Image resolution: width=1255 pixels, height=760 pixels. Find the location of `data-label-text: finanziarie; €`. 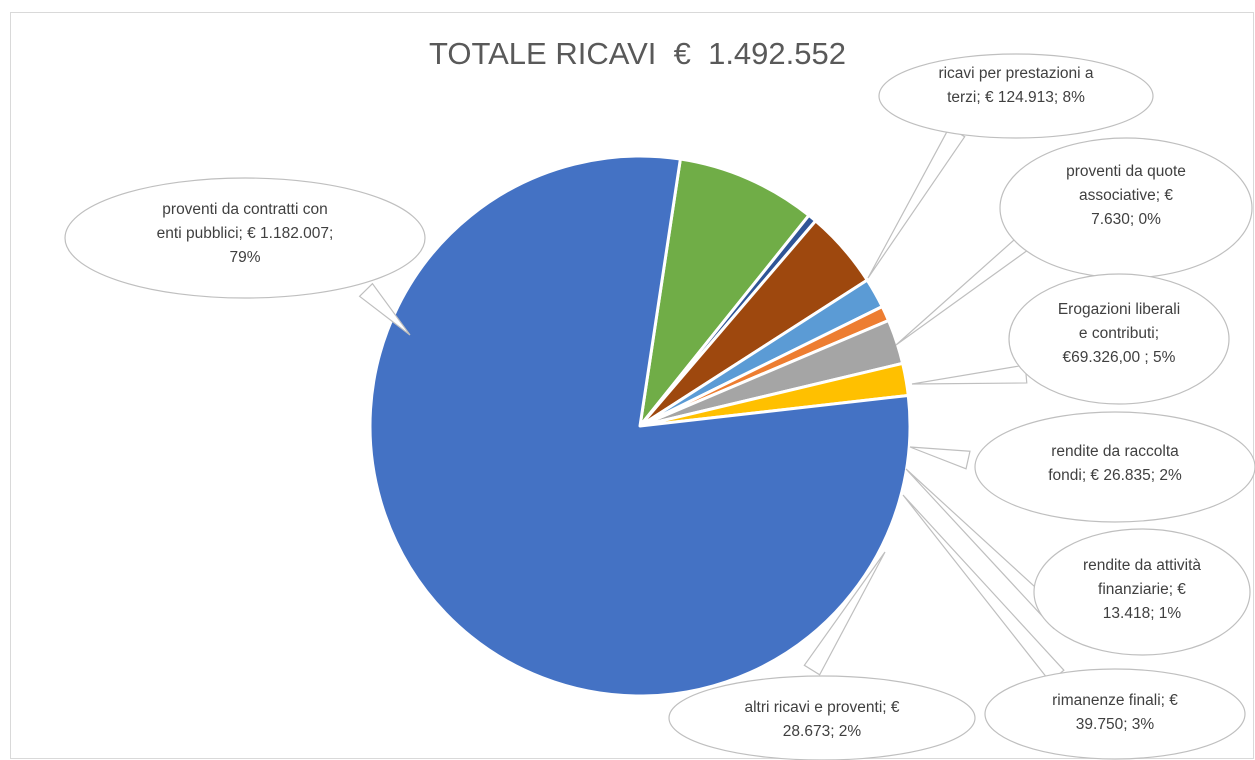

data-label-text: finanziarie; € is located at coordinates (1142, 589).